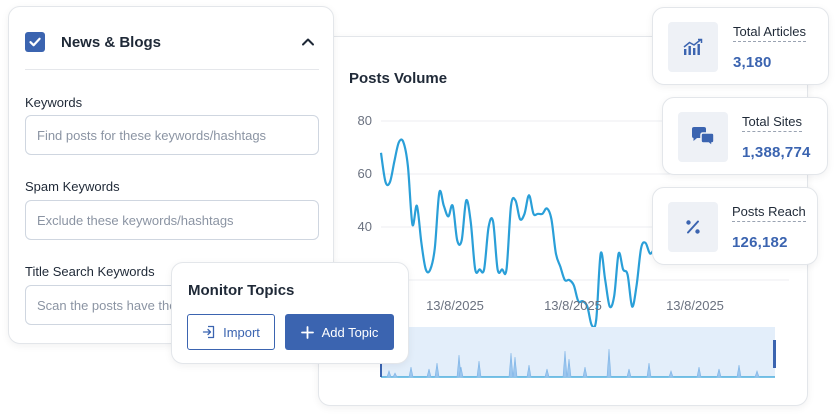 The height and width of the screenshot is (416, 836). Describe the element at coordinates (693, 227) in the screenshot. I see `percent-icon` at that location.